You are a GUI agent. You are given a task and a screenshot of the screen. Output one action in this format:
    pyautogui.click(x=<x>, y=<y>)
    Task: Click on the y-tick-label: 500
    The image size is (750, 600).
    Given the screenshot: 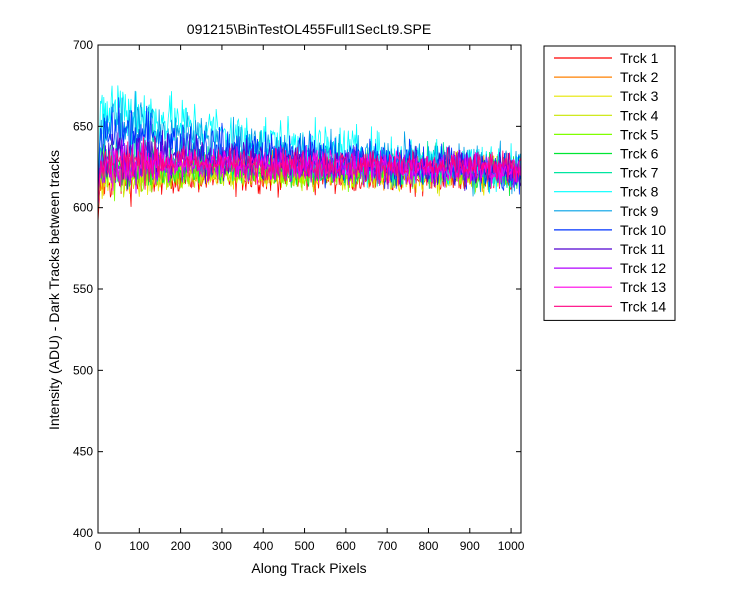 What is the action you would take?
    pyautogui.click(x=83, y=370)
    